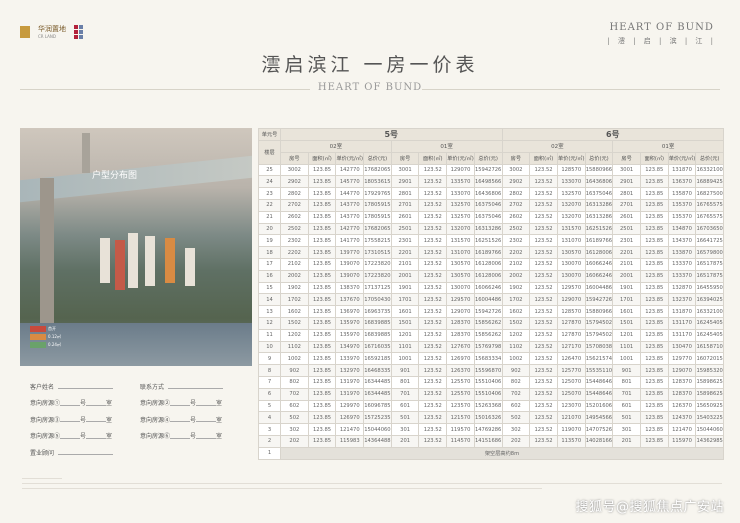  What do you see at coordinates (709, 370) in the screenshot?
I see `price-cell: 15985320` at bounding box center [709, 370].